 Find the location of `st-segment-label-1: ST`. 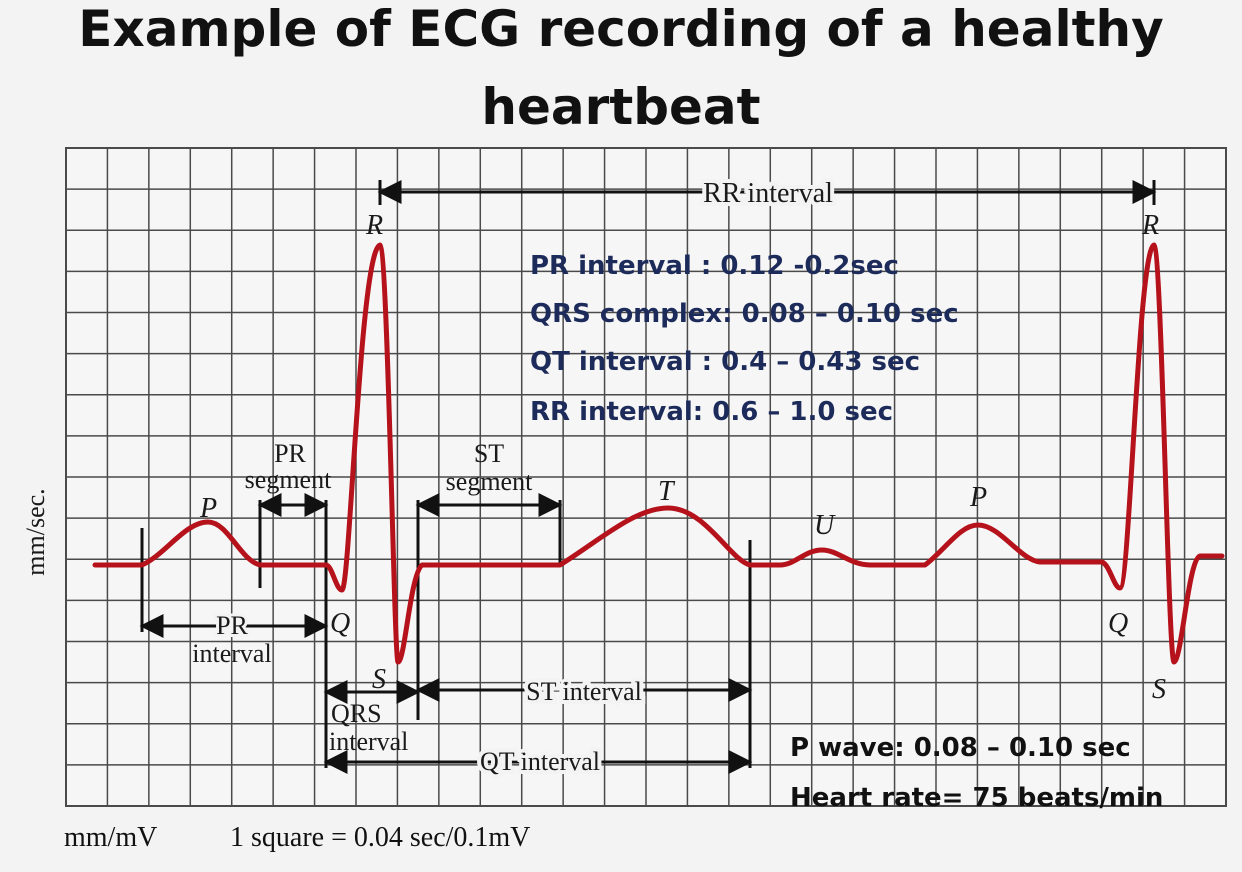

st-segment-label-1: ST is located at coordinates (489, 453).